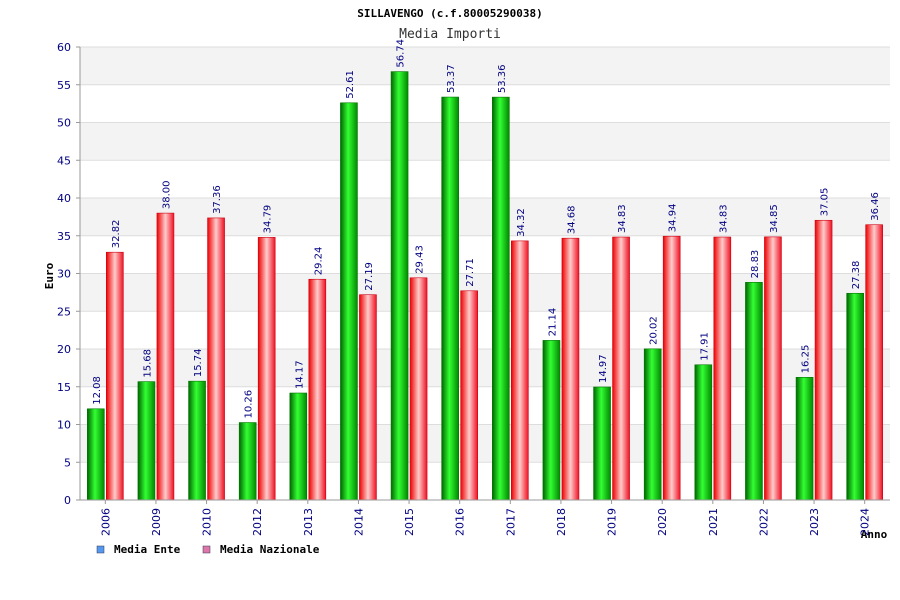 The image size is (900, 600). Describe the element at coordinates (249, 404) in the screenshot. I see `data-label-media-ente-2012: 10.26` at that location.